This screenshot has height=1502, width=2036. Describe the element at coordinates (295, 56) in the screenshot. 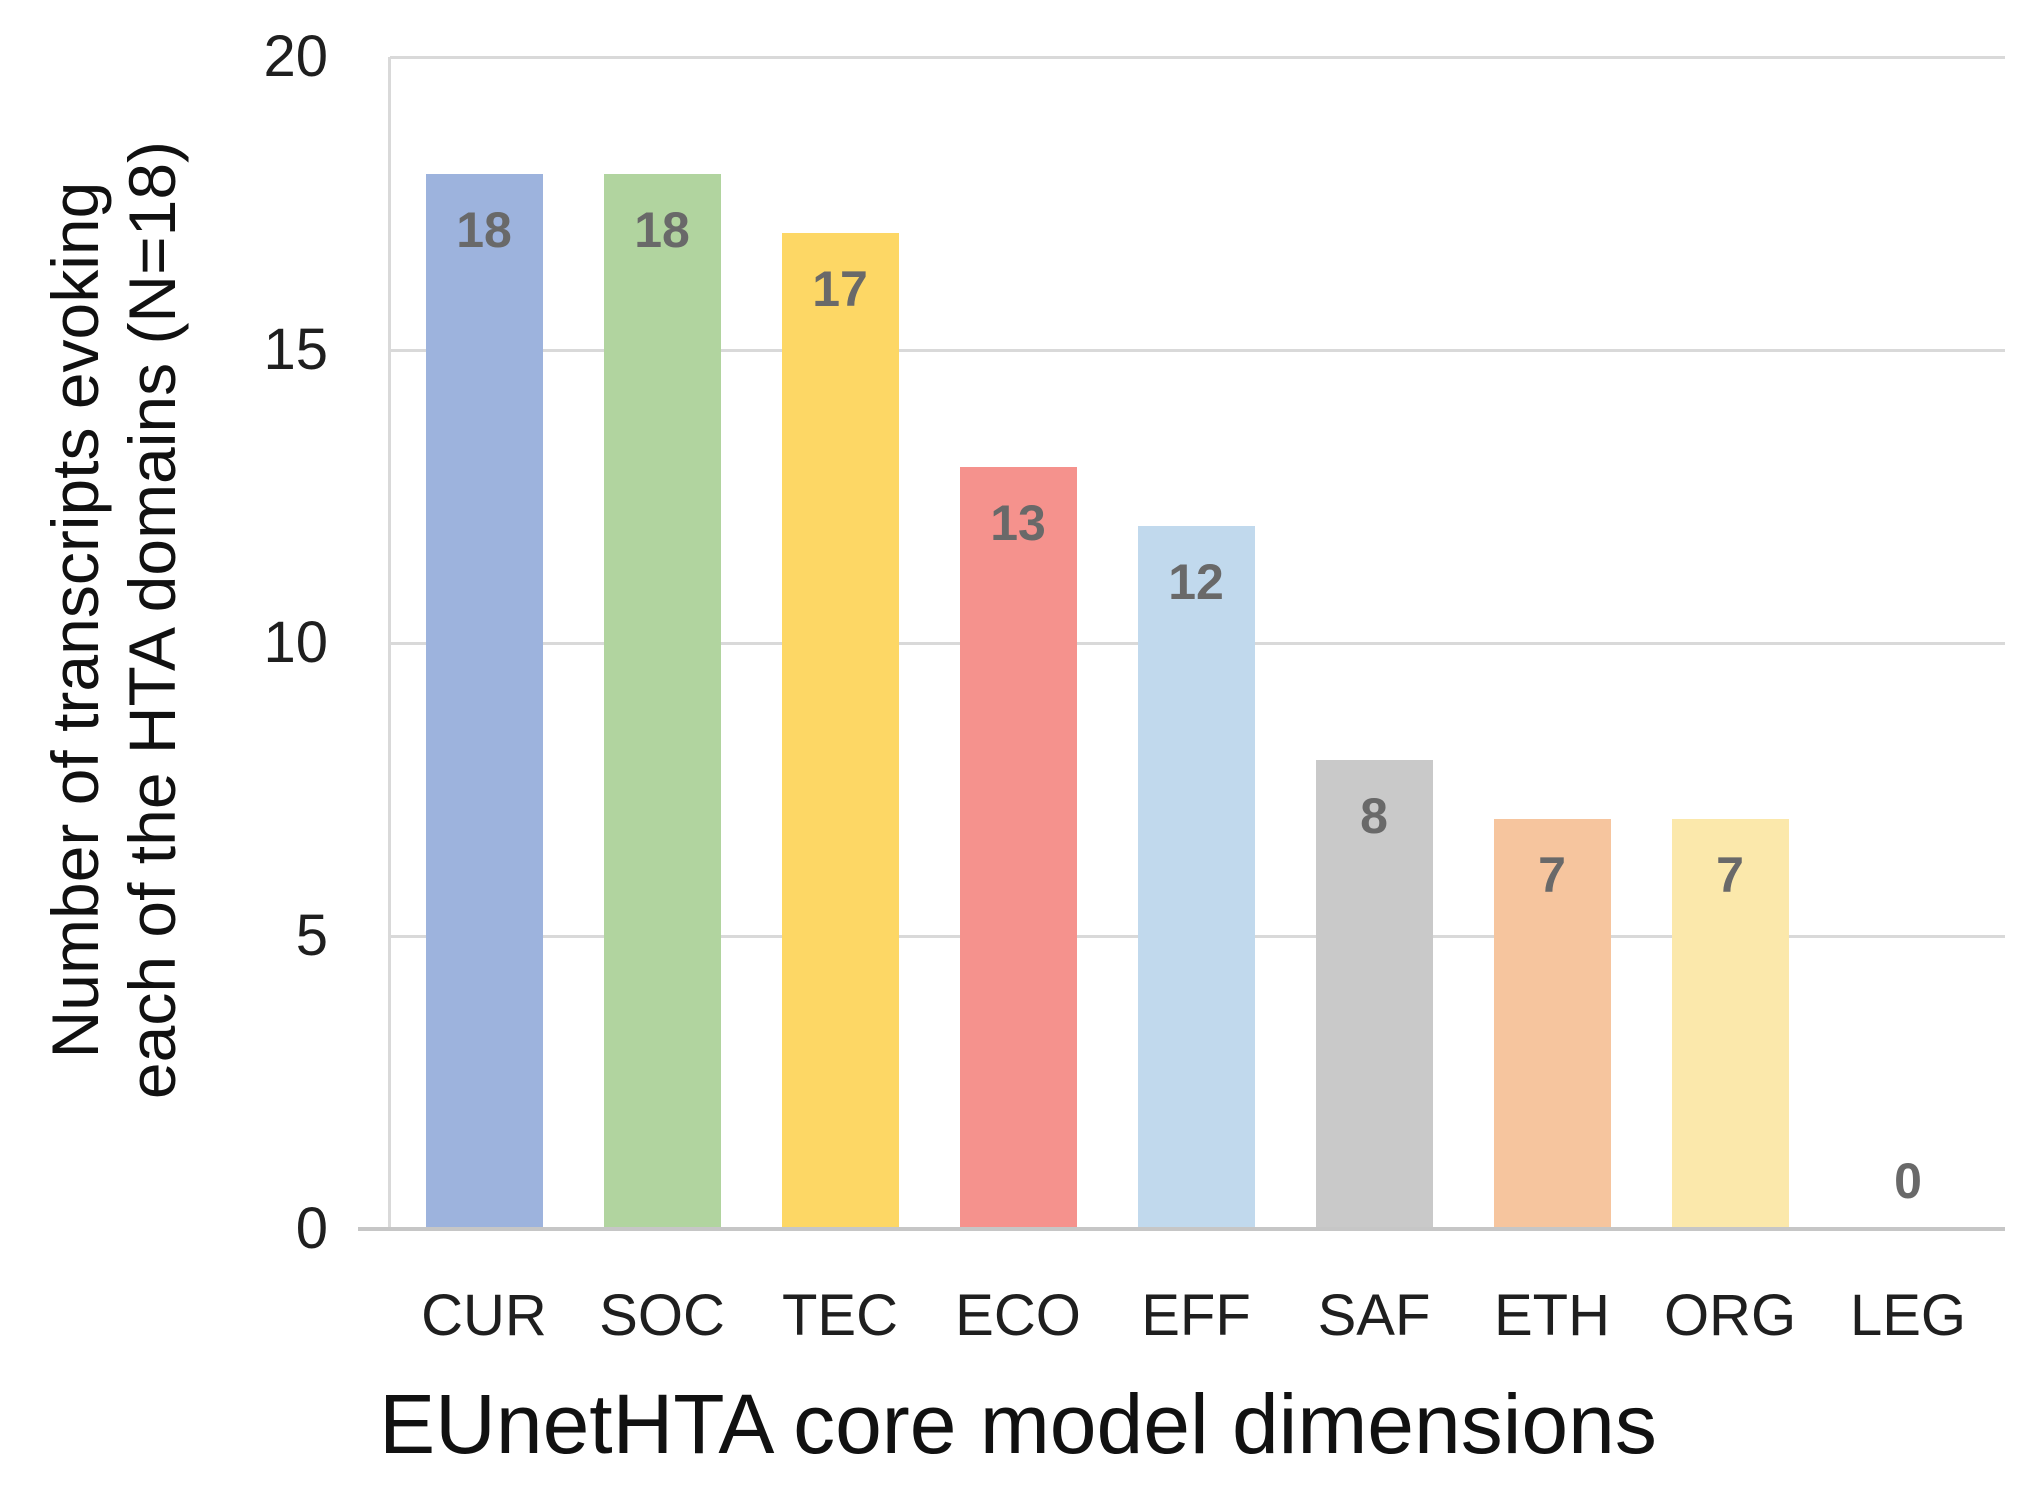

I see `y-tick-label: 20` at that location.